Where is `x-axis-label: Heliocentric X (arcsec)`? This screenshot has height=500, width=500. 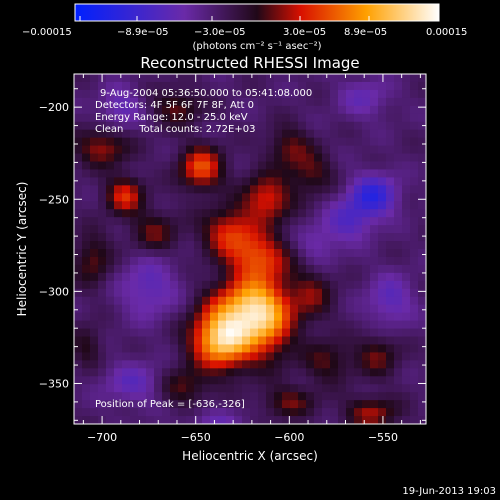 x-axis-label: Heliocentric X (arcsec) is located at coordinates (250, 456).